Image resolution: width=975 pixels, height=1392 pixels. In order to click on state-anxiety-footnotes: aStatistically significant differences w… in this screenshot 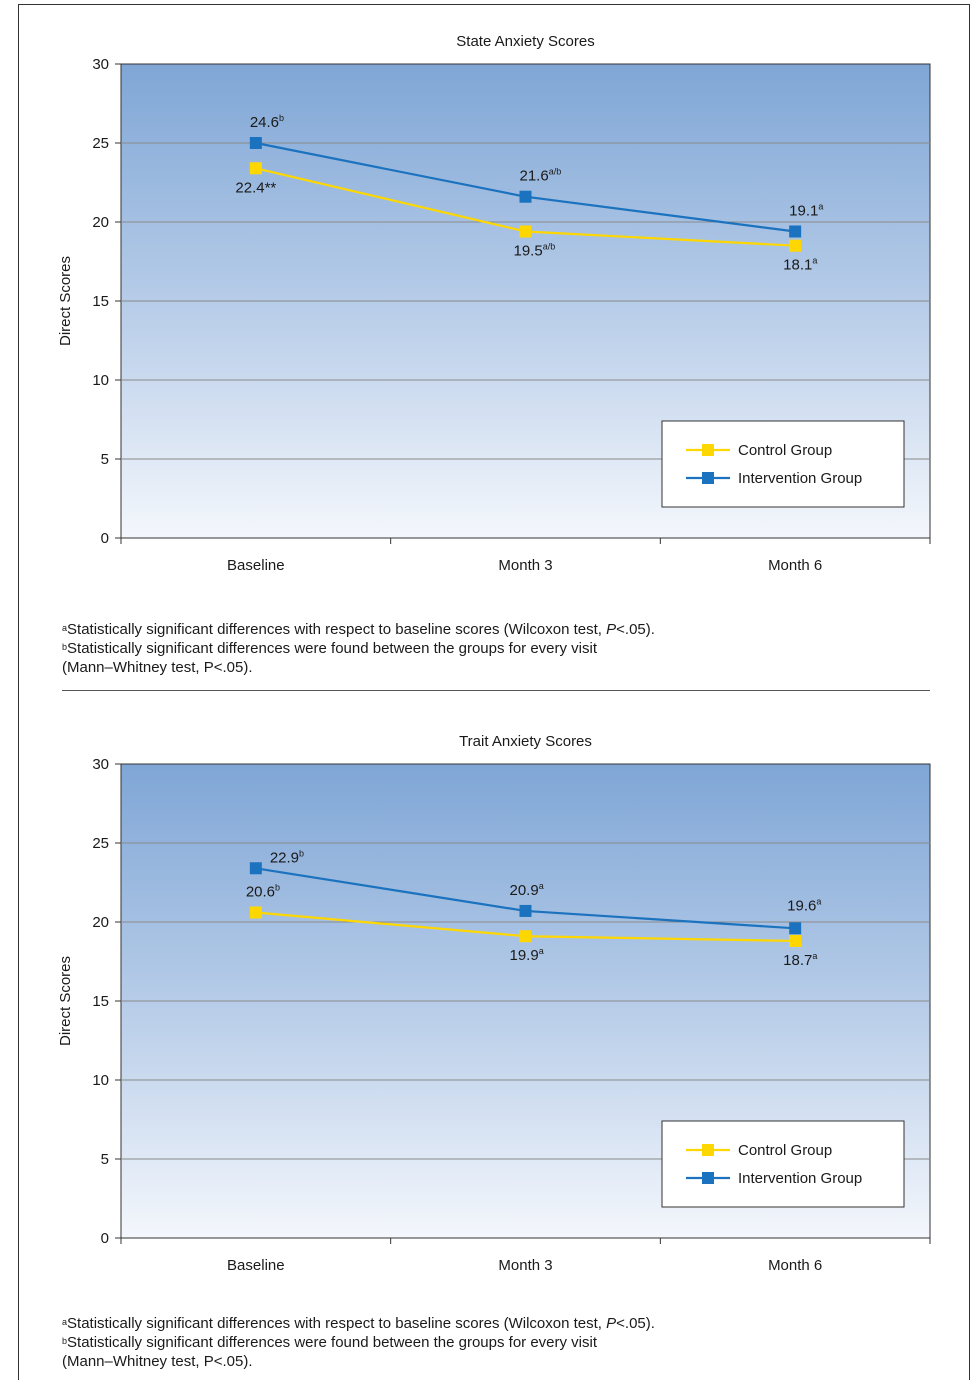, I will do `click(358, 648)`.